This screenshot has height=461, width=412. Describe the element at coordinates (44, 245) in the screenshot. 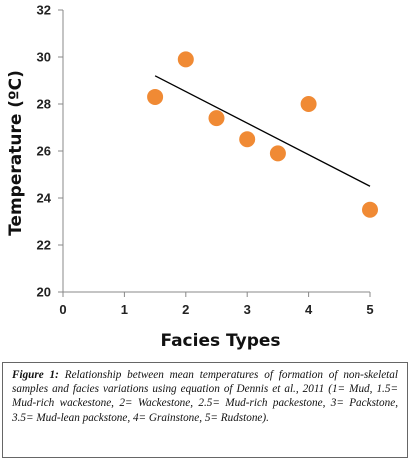

I see `y-tick-label: 22` at that location.